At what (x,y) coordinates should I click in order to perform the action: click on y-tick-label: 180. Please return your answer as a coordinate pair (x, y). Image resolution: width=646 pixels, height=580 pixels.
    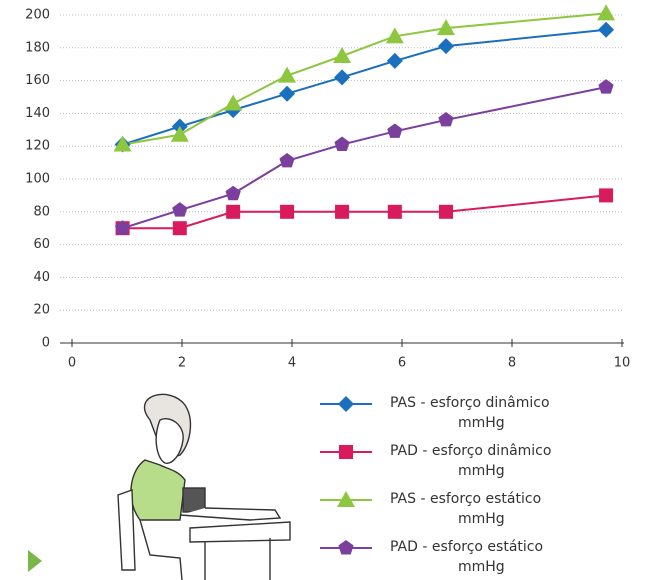
    Looking at the image, I should click on (37, 47).